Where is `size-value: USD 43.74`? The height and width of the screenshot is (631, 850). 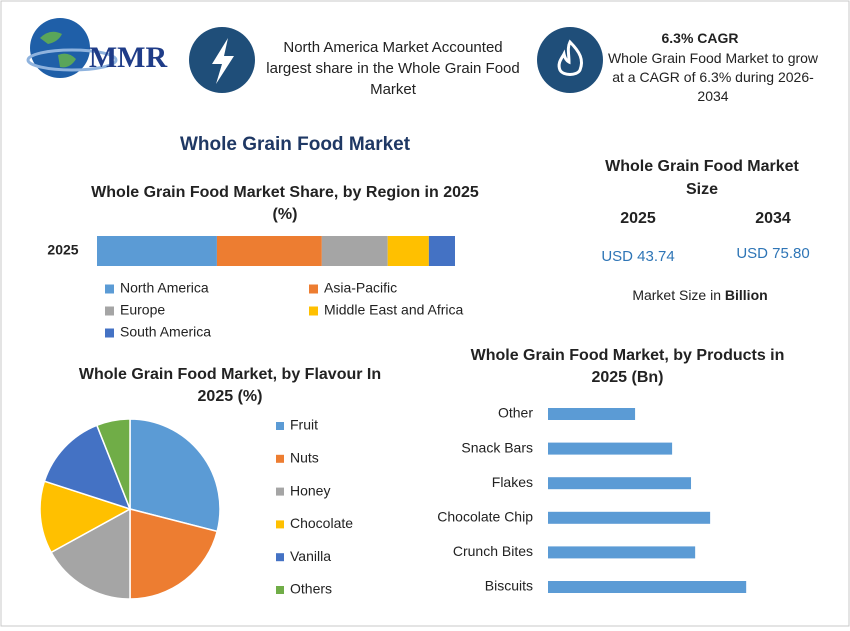 size-value: USD 43.74 is located at coordinates (637, 256).